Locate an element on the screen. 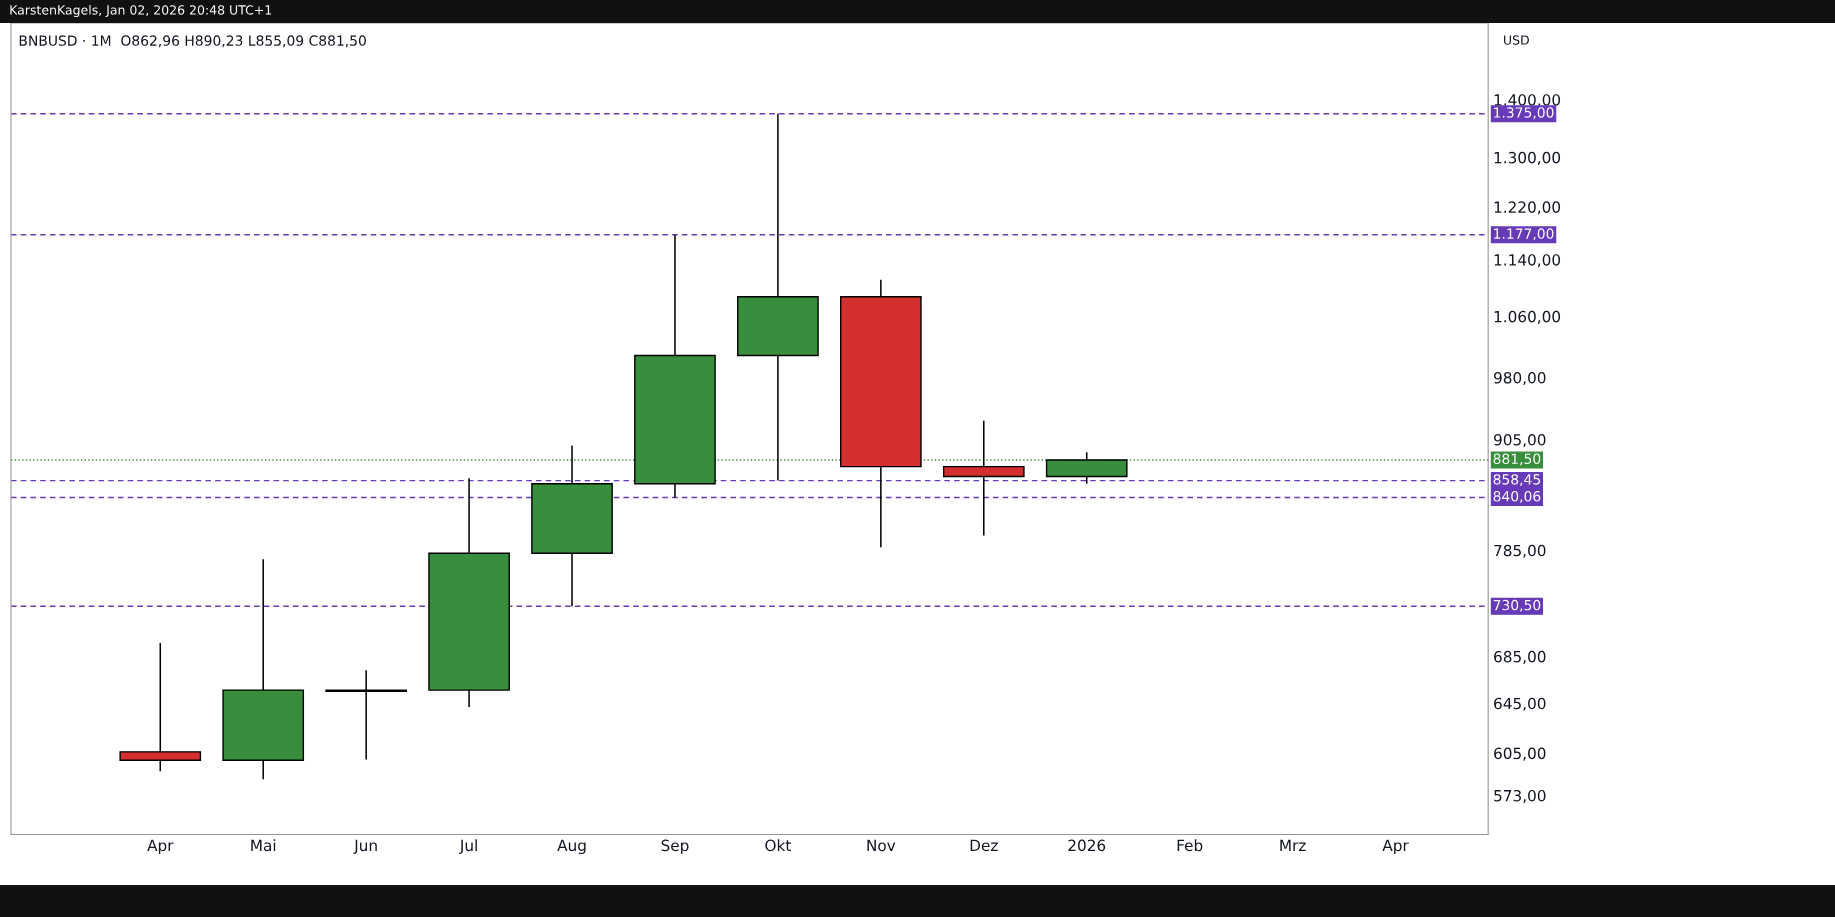 This screenshot has height=917, width=1835. x-tick-label: Sep is located at coordinates (675, 847).